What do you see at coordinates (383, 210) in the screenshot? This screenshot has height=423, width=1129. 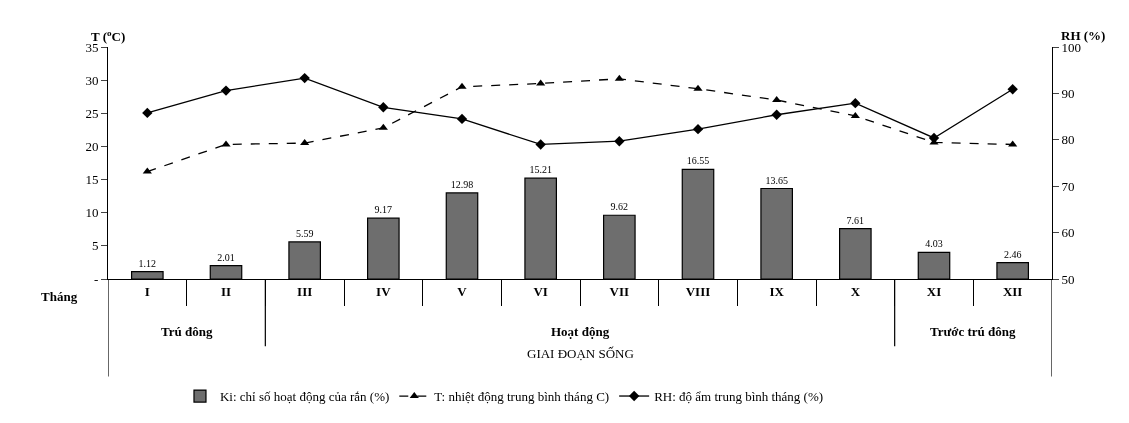 I see `data-label: 9.17` at bounding box center [383, 210].